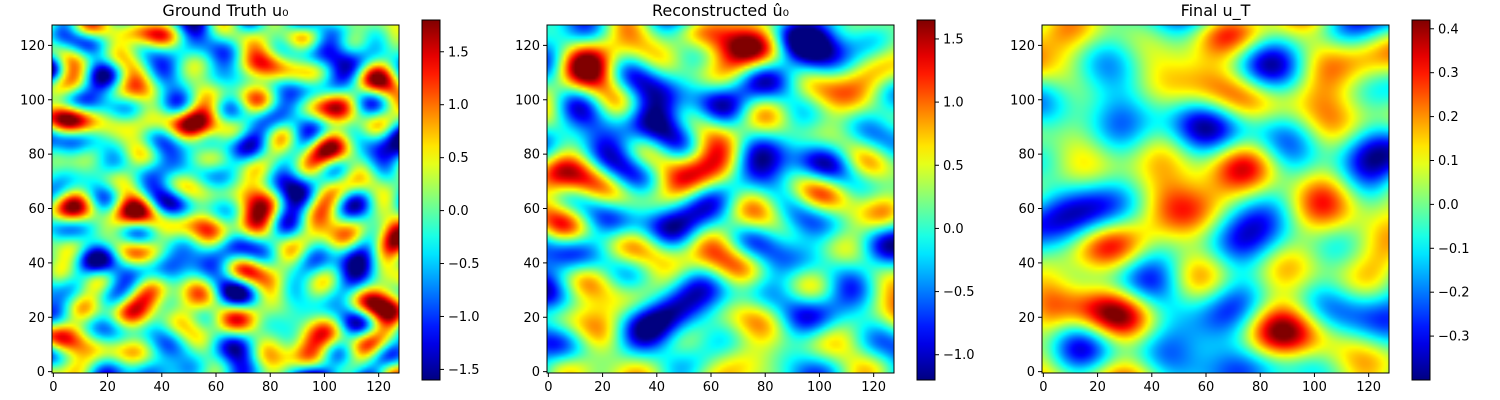 Image resolution: width=1500 pixels, height=400 pixels. I want to click on colorbar: −1.0 −0.5 0.0 0.5 1.0 1.5, so click(945, 200).